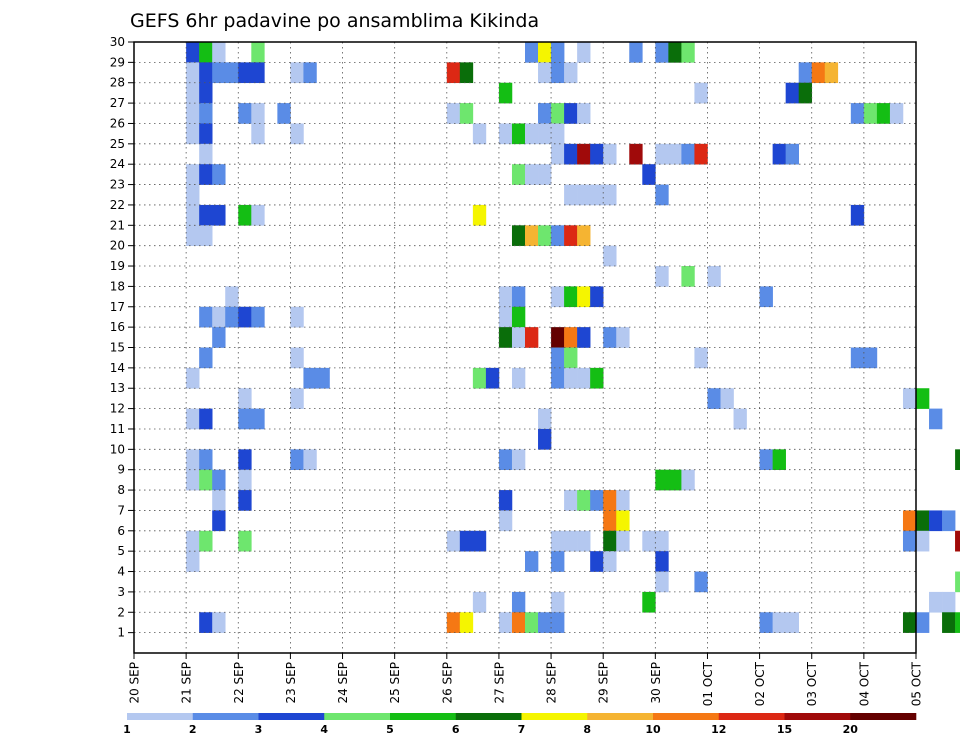 This screenshot has height=742, width=960. Describe the element at coordinates (653, 729) in the screenshot. I see `colorbar-label: 10` at that location.